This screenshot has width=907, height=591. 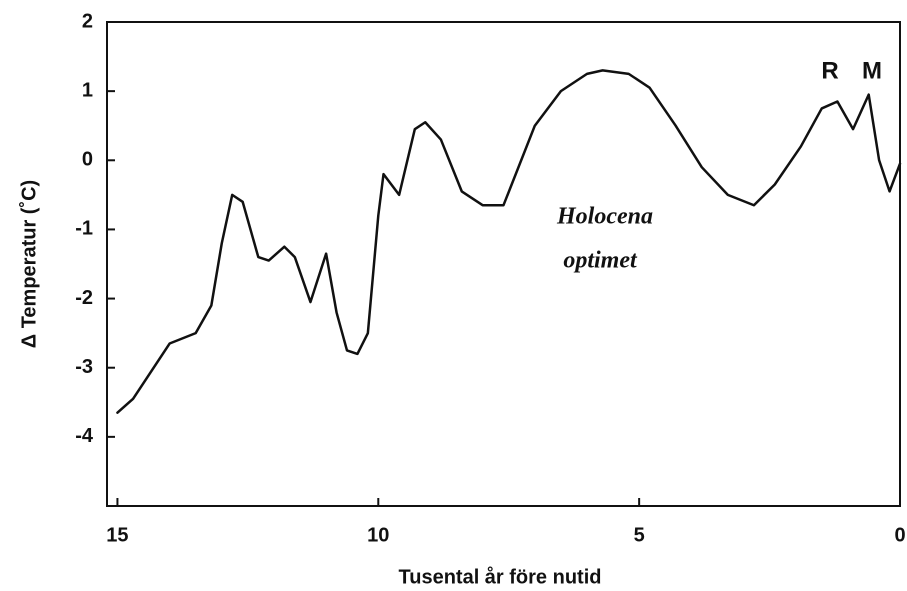 What do you see at coordinates (639, 535) in the screenshot?
I see `x-tick-label: 5` at bounding box center [639, 535].